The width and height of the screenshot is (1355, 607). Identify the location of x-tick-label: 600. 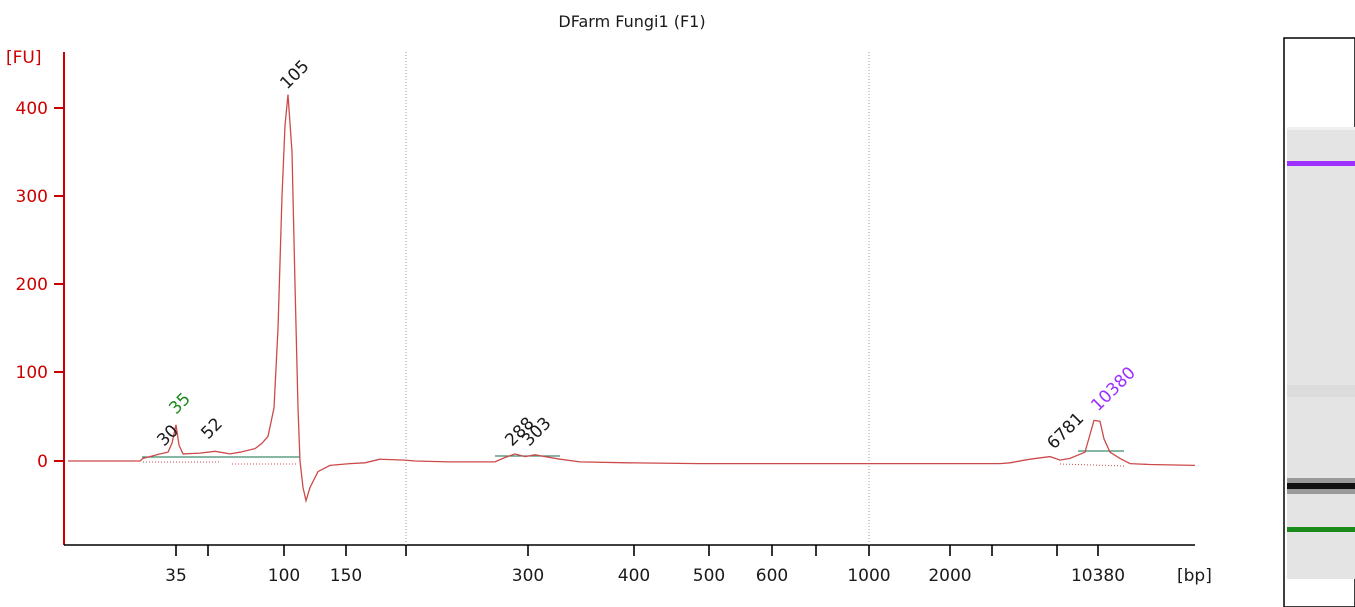
(772, 576).